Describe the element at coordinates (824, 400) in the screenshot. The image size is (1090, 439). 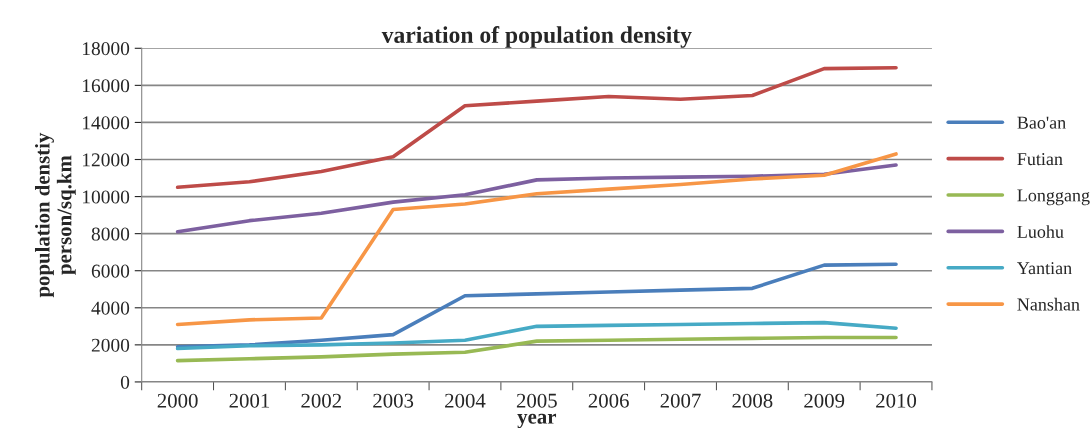
I see `x-tick-label: 2009` at that location.